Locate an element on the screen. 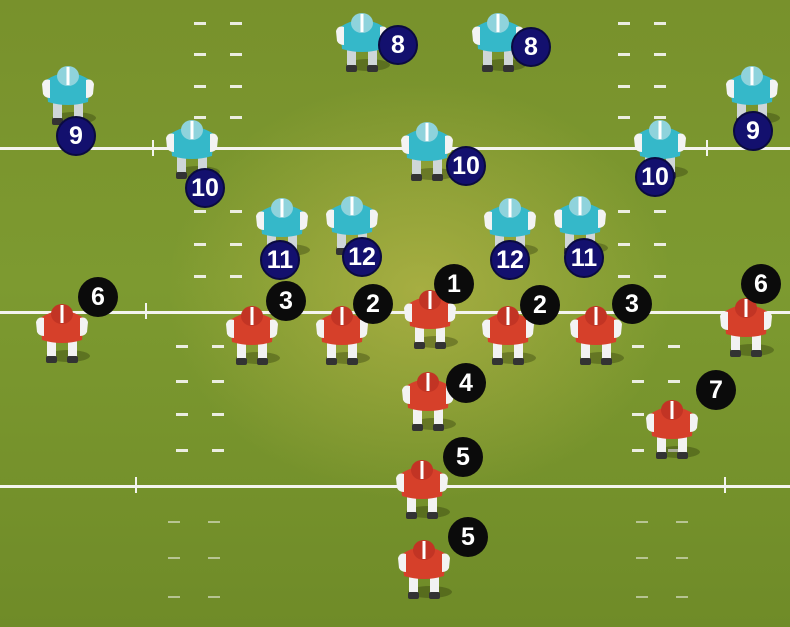 The height and width of the screenshot is (627, 790). offensive-player-number-badge: 1 is located at coordinates (454, 284).